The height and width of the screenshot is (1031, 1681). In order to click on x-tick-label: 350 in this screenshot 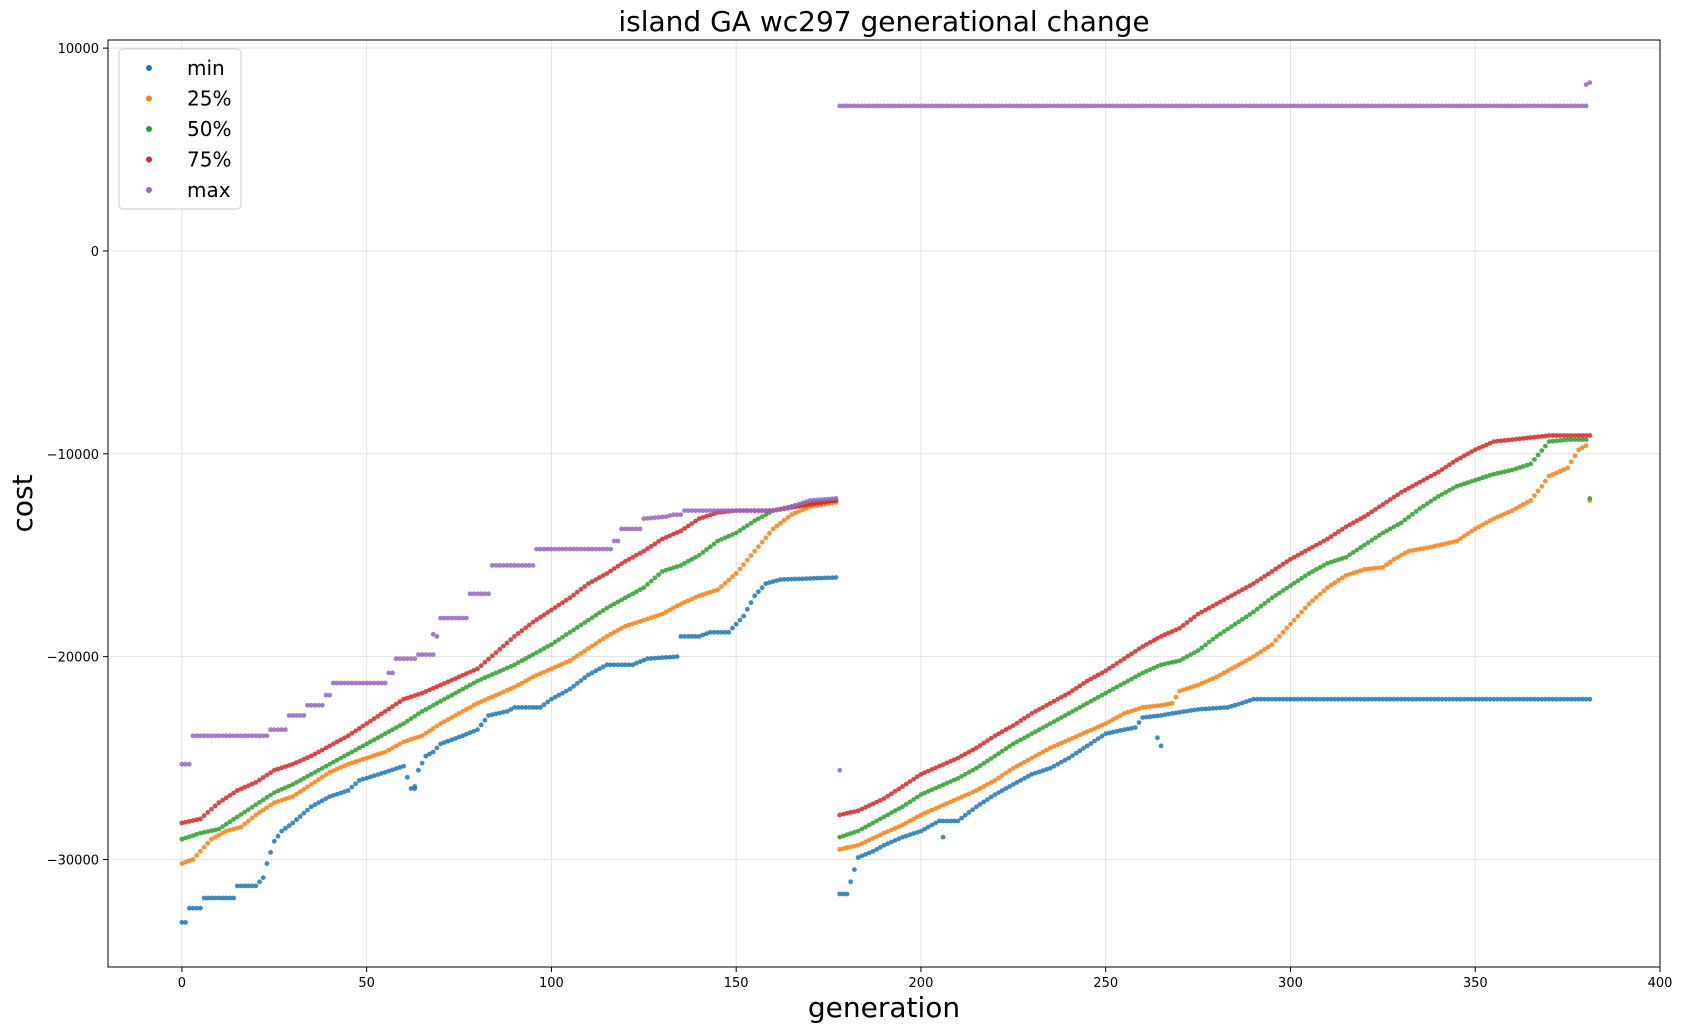, I will do `click(1475, 983)`.